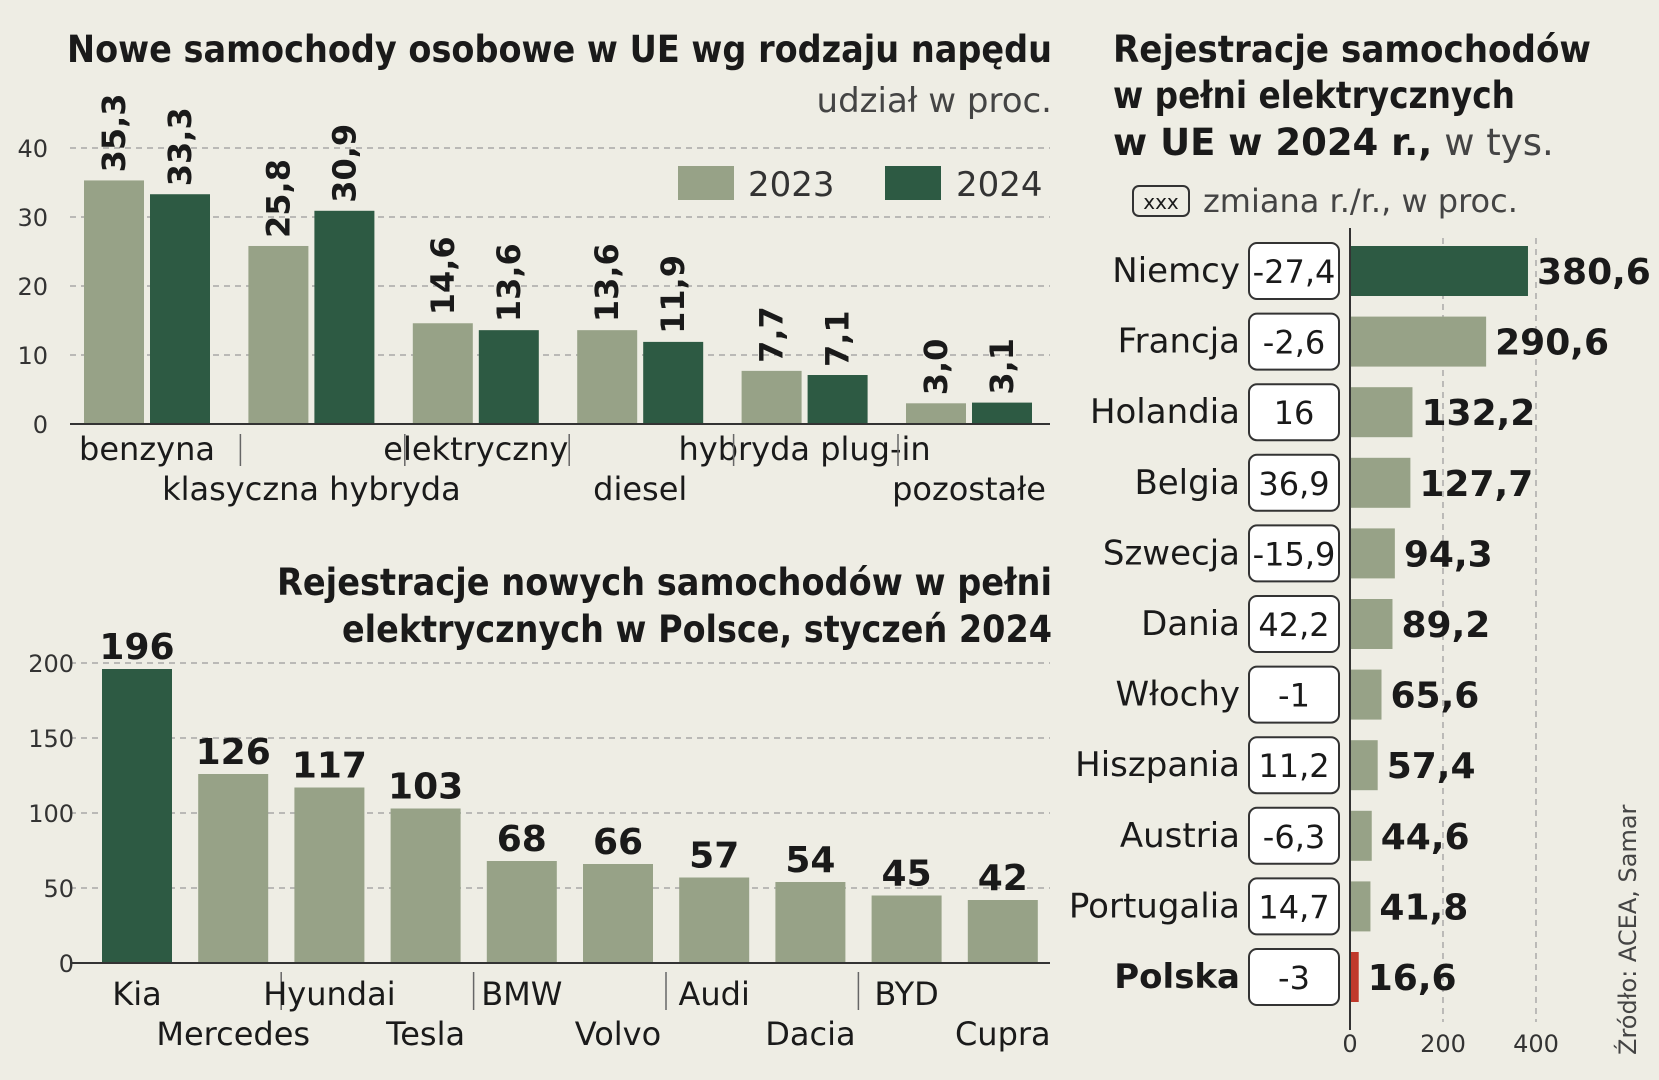 The height and width of the screenshot is (1080, 1659). I want to click on change-value: 11,2, so click(1293, 766).